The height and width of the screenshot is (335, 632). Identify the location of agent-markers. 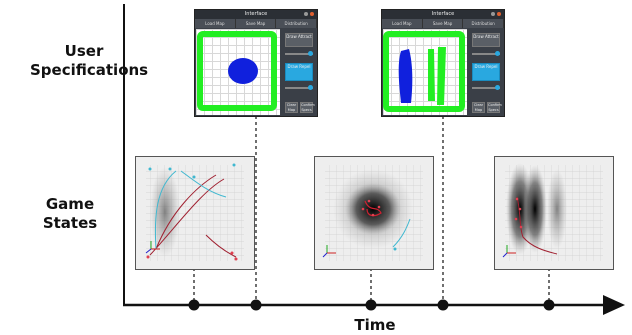
(192, 171).